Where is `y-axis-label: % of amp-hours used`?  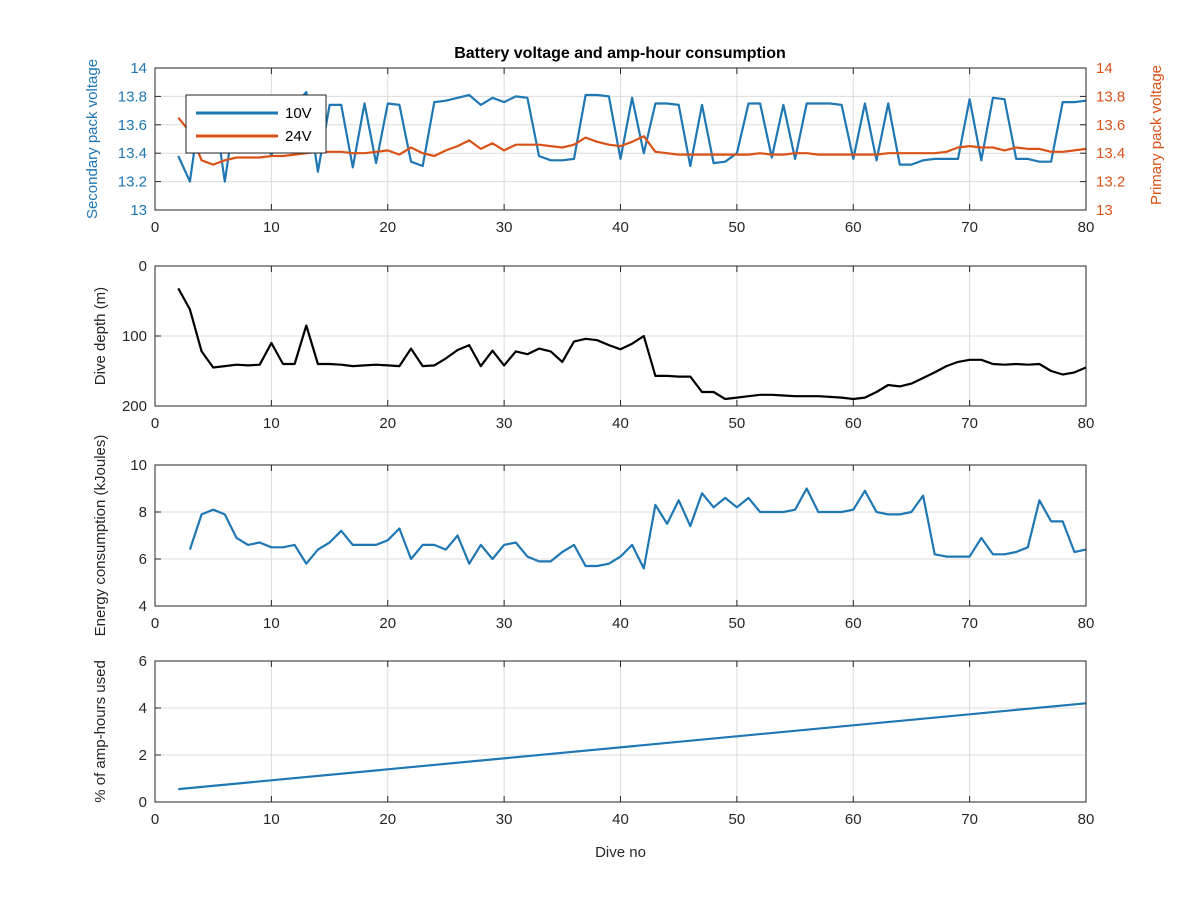
y-axis-label: % of amp-hours used is located at coordinates (100, 731).